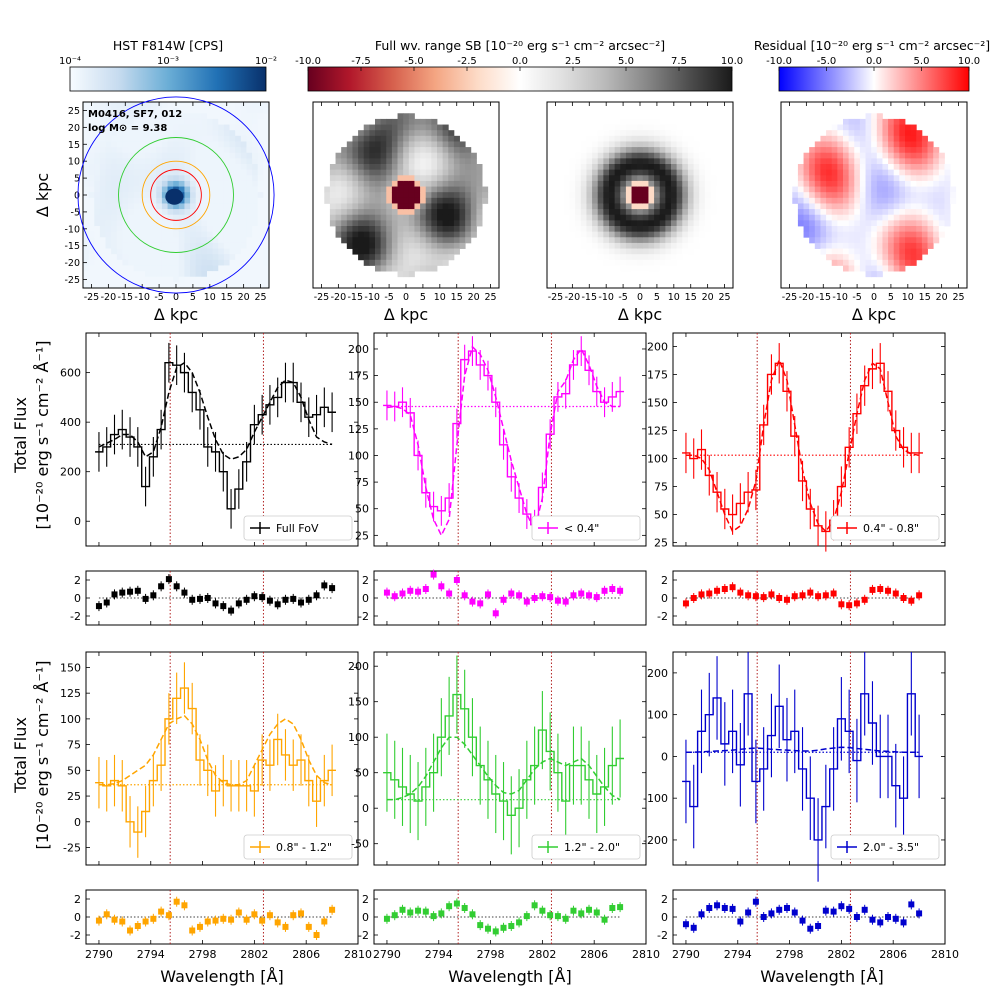  I want to click on y-tick-label: 25, so click(362, 535).